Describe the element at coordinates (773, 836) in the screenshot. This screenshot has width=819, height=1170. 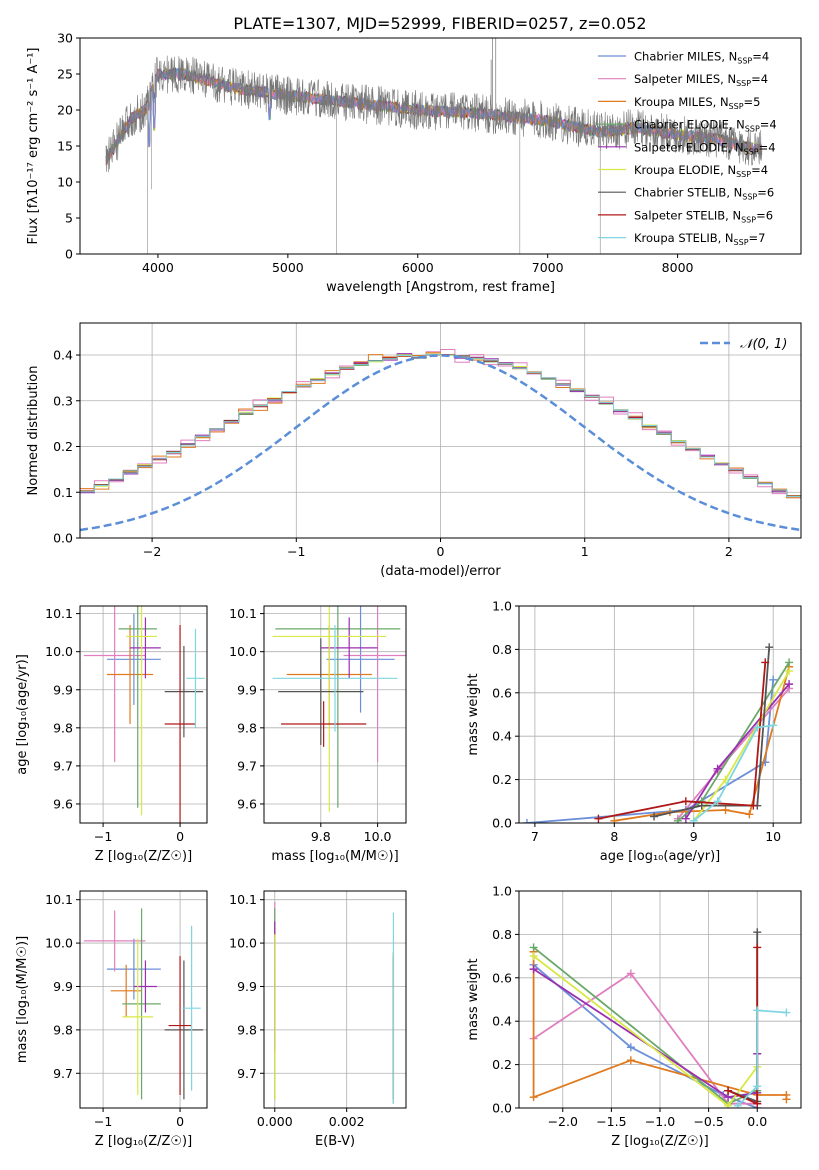
I see `x-tick-label: 10` at that location.